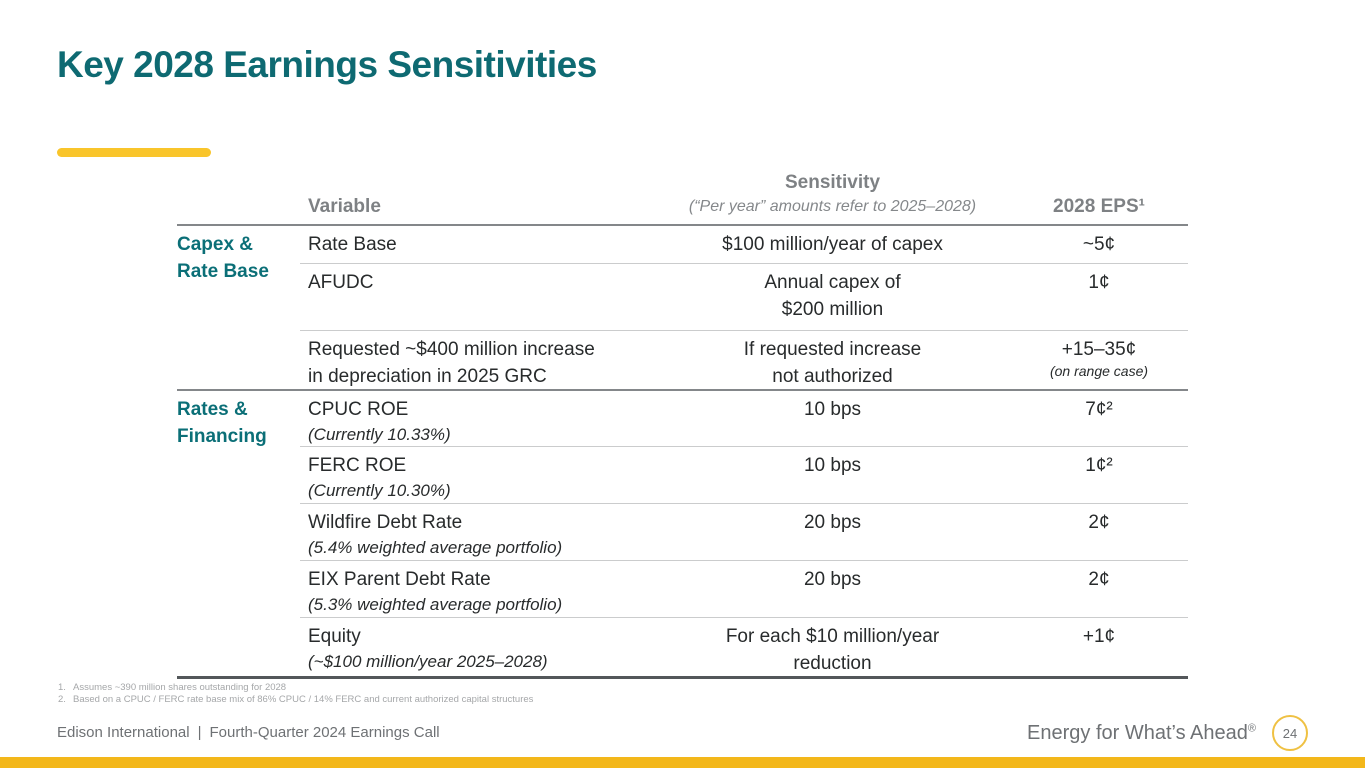  What do you see at coordinates (477, 244) in the screenshot?
I see `variable-cell: Rate Base` at bounding box center [477, 244].